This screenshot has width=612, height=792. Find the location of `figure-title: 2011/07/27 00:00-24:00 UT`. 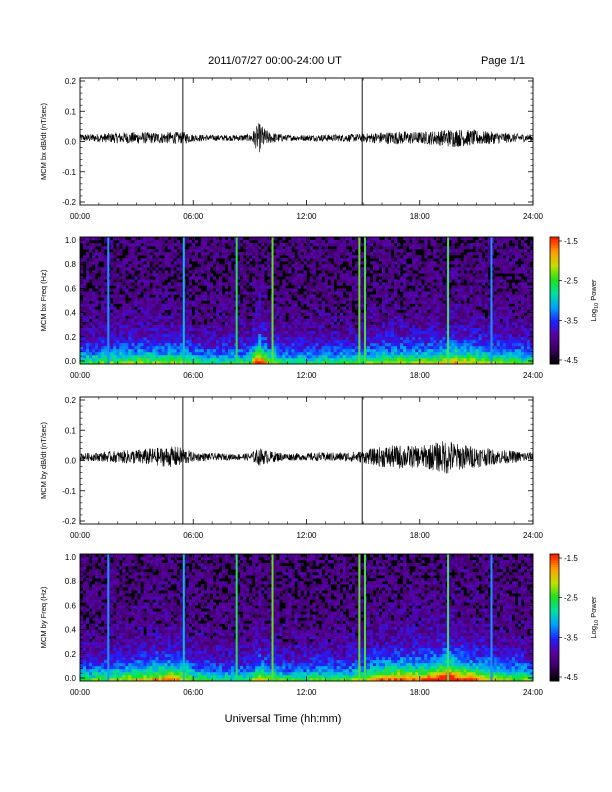

figure-title: 2011/07/27 00:00-24:00 UT is located at coordinates (275, 61).